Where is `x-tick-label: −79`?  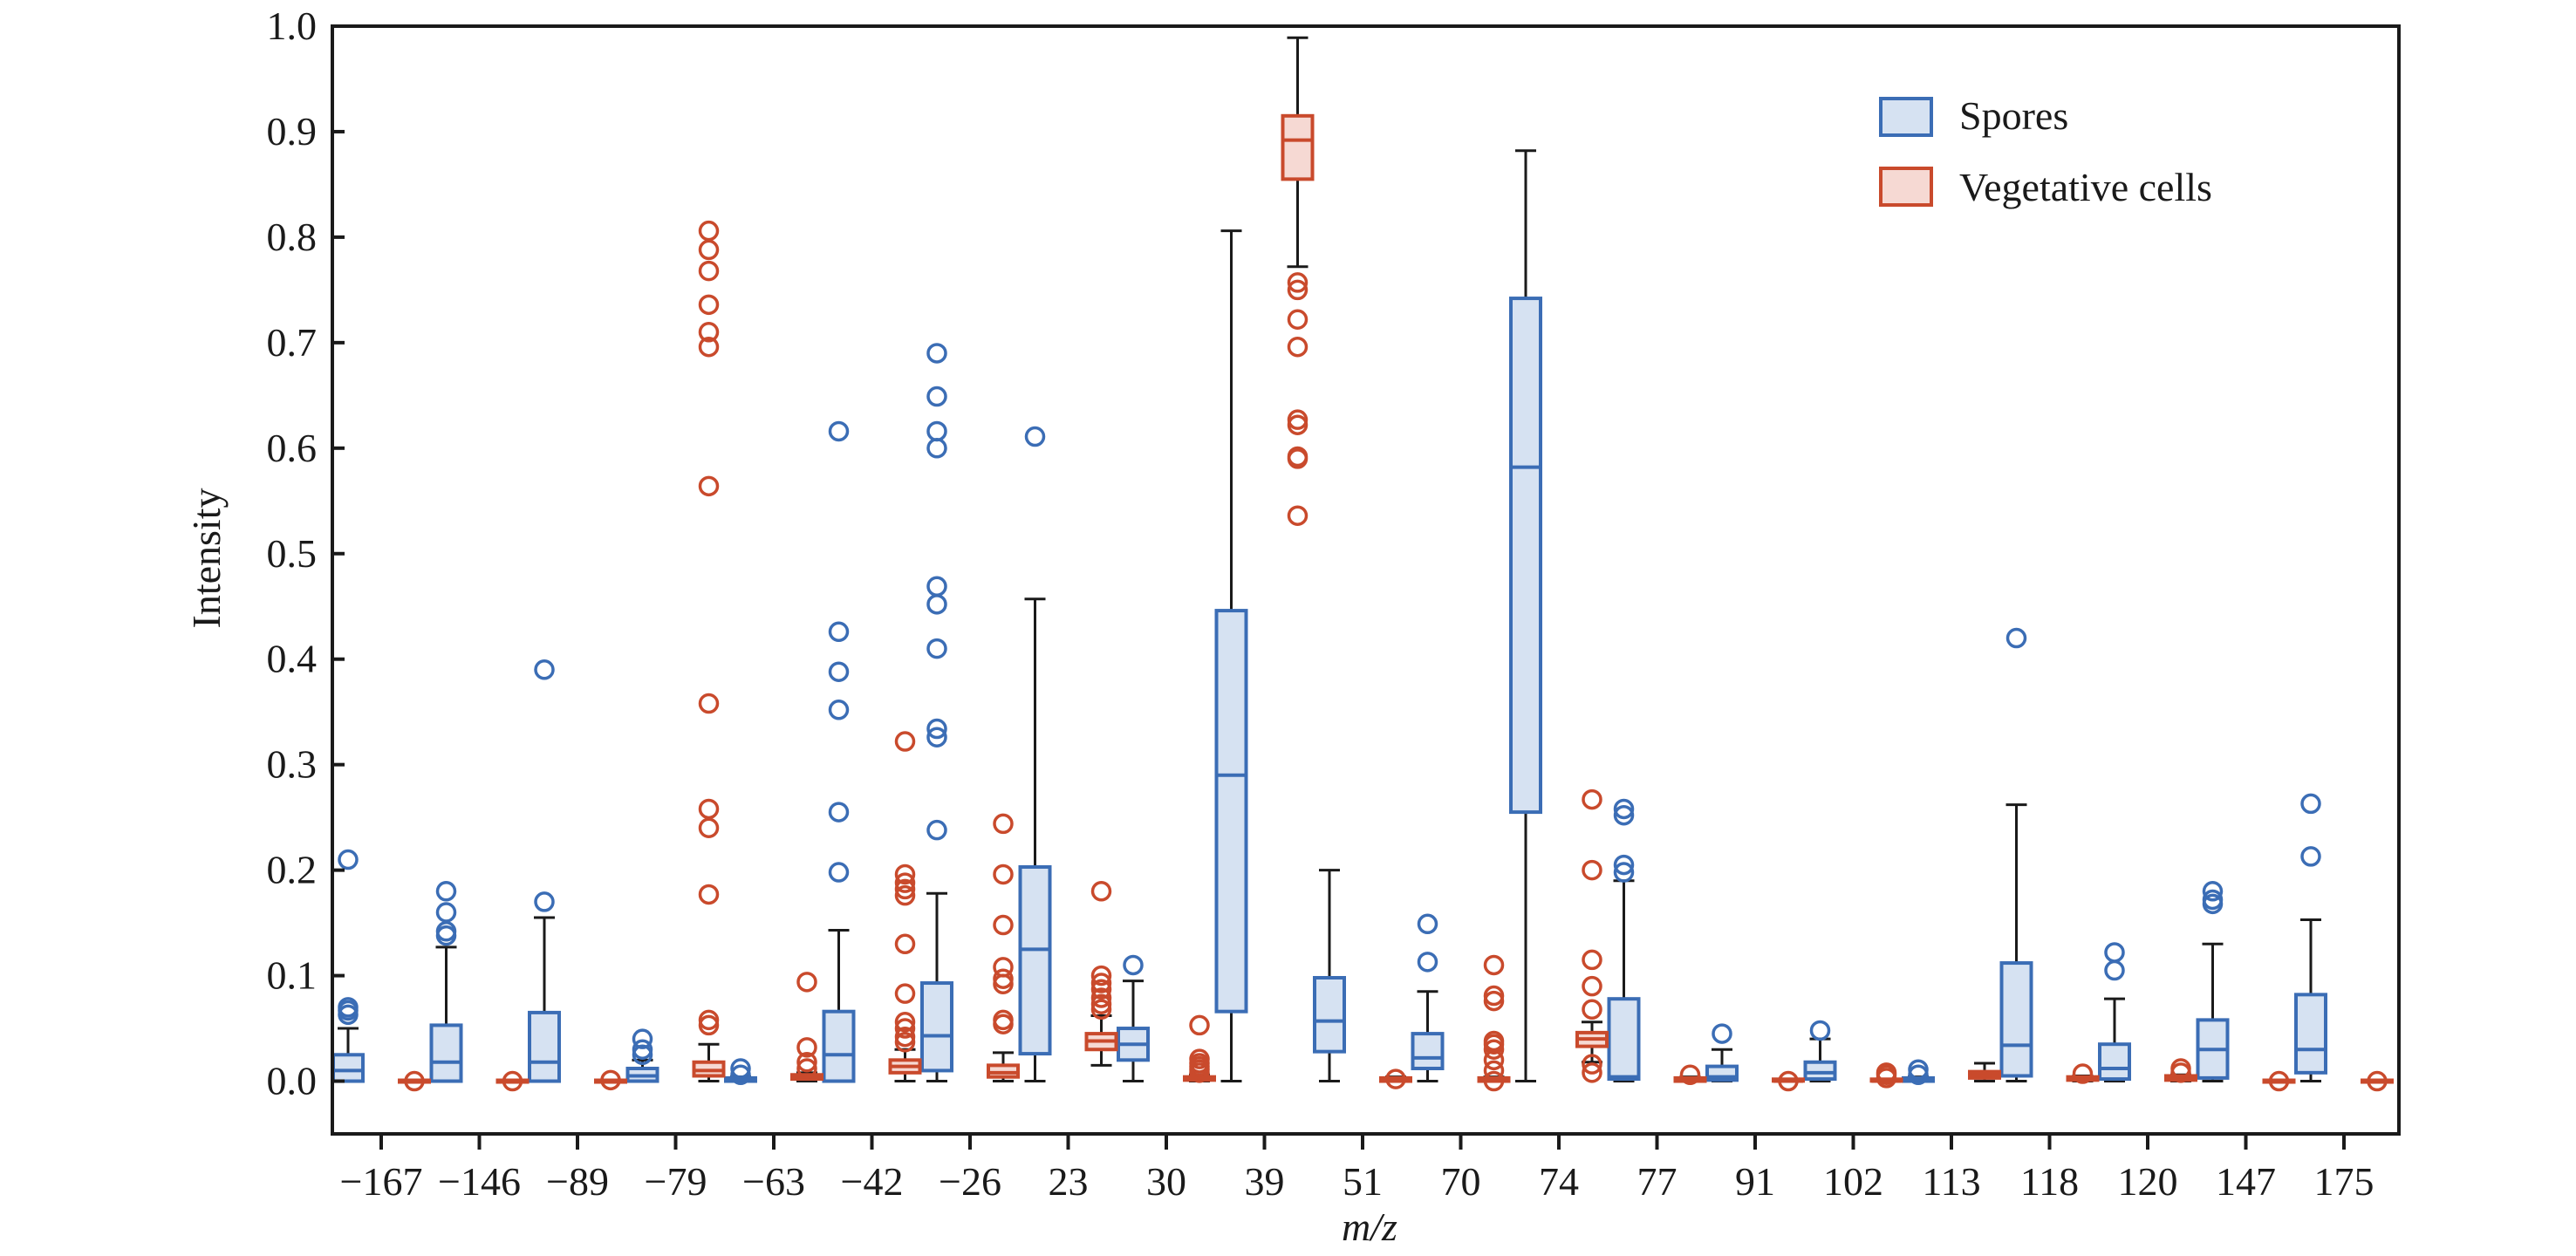 x-tick-label: −79 is located at coordinates (676, 1181).